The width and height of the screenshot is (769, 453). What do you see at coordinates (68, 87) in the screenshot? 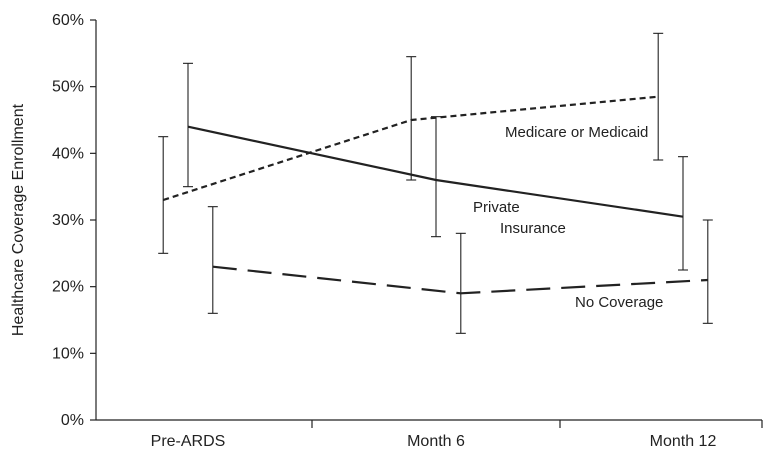
I see `y-tick-label: 50%` at bounding box center [68, 87].